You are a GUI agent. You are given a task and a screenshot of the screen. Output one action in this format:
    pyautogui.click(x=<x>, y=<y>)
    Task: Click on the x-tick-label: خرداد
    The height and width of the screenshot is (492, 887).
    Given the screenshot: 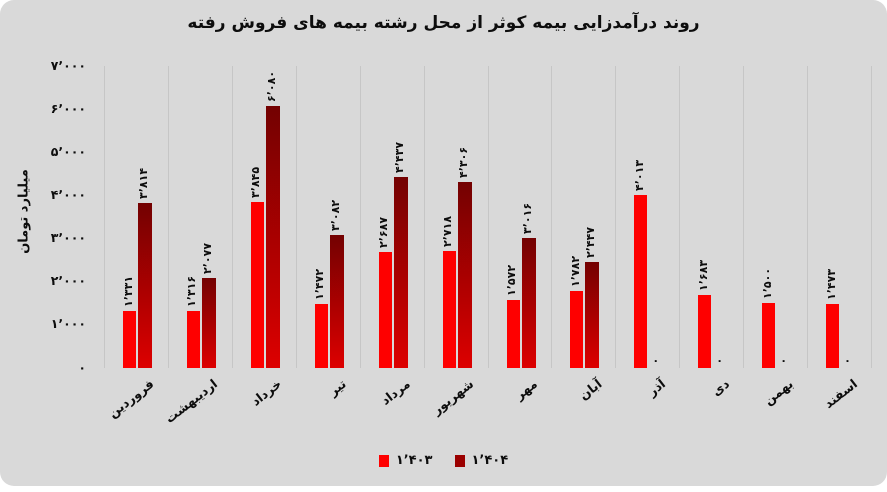 What is the action you would take?
    pyautogui.click(x=266, y=392)
    